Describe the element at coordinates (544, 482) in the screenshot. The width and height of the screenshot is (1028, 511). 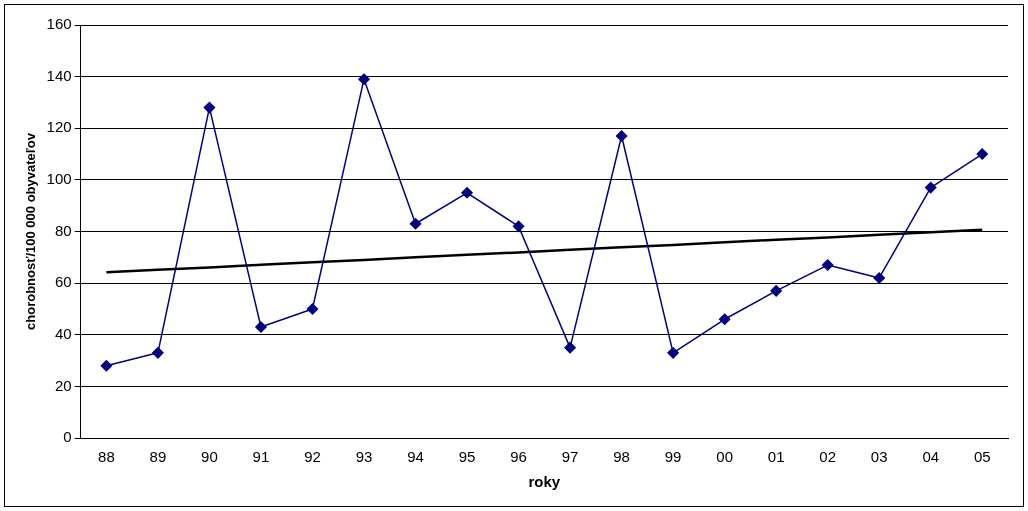
I see `x-axis-title: roky` at that location.